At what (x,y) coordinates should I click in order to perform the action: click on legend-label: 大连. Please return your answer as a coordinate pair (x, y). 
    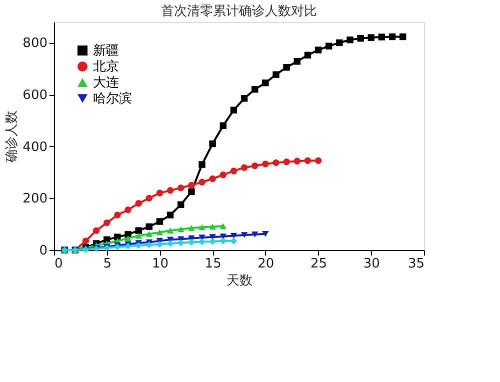
    Looking at the image, I should click on (106, 83).